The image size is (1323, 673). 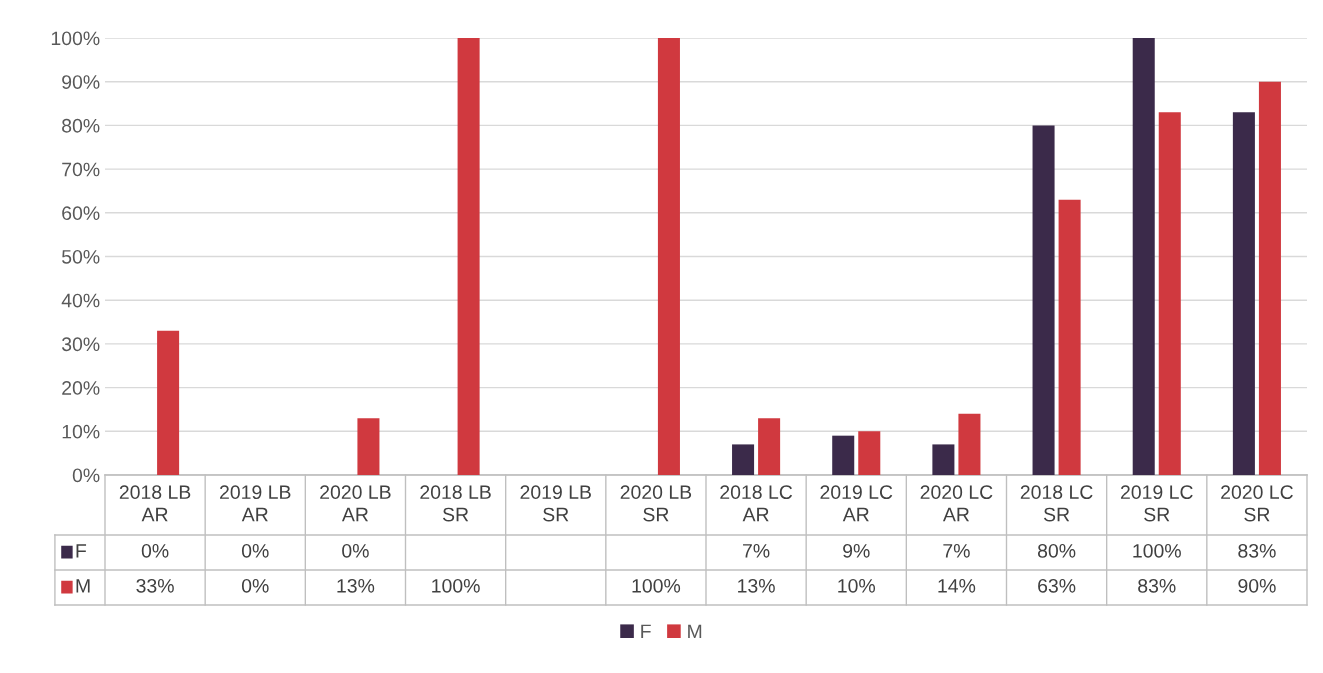 What do you see at coordinates (856, 503) in the screenshot?
I see `x-tick-label: 2019 LC AR` at bounding box center [856, 503].